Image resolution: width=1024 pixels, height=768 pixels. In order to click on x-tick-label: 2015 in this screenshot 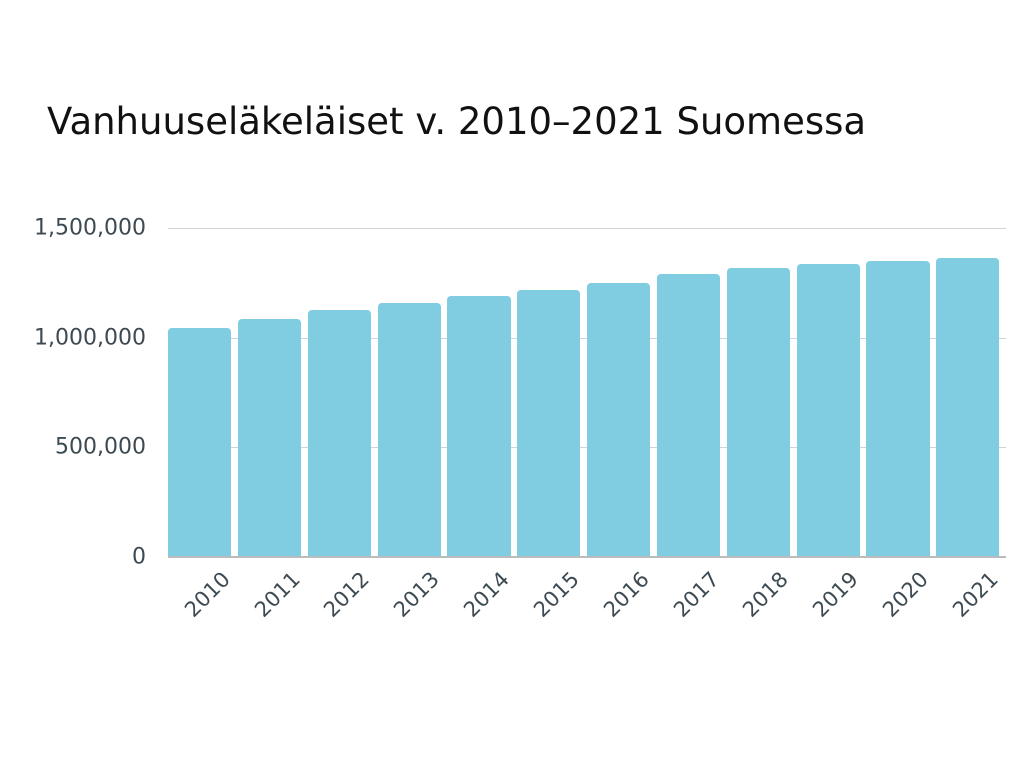, I will do `click(556, 594)`.